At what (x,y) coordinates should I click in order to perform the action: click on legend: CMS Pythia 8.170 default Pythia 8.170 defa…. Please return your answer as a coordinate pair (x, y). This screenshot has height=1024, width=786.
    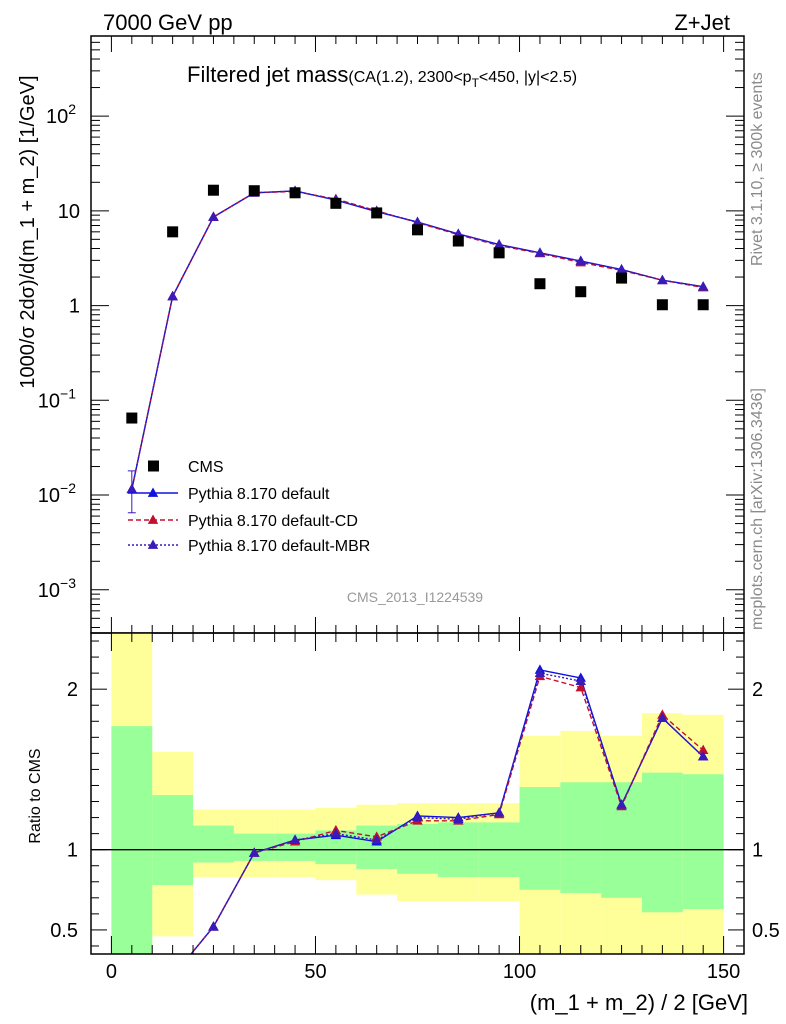
    Looking at the image, I should click on (249, 507).